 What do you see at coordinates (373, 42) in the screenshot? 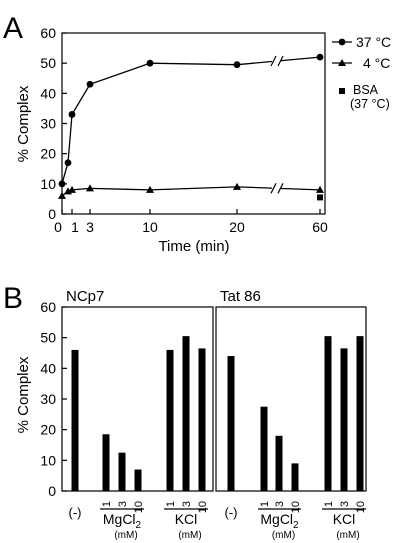
I see `legend-label-37c: 37 °C` at bounding box center [373, 42].